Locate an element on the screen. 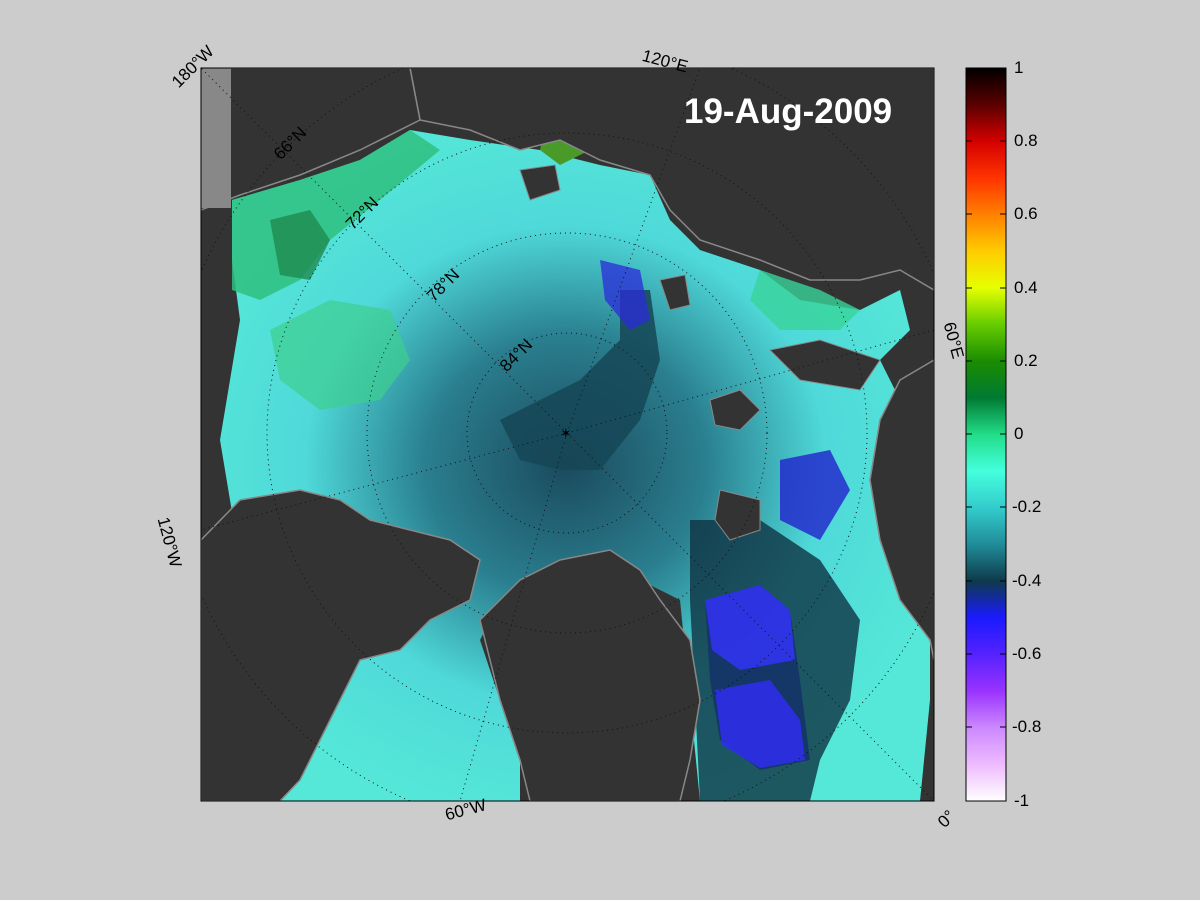  scandinavia is located at coordinates (901, 510).